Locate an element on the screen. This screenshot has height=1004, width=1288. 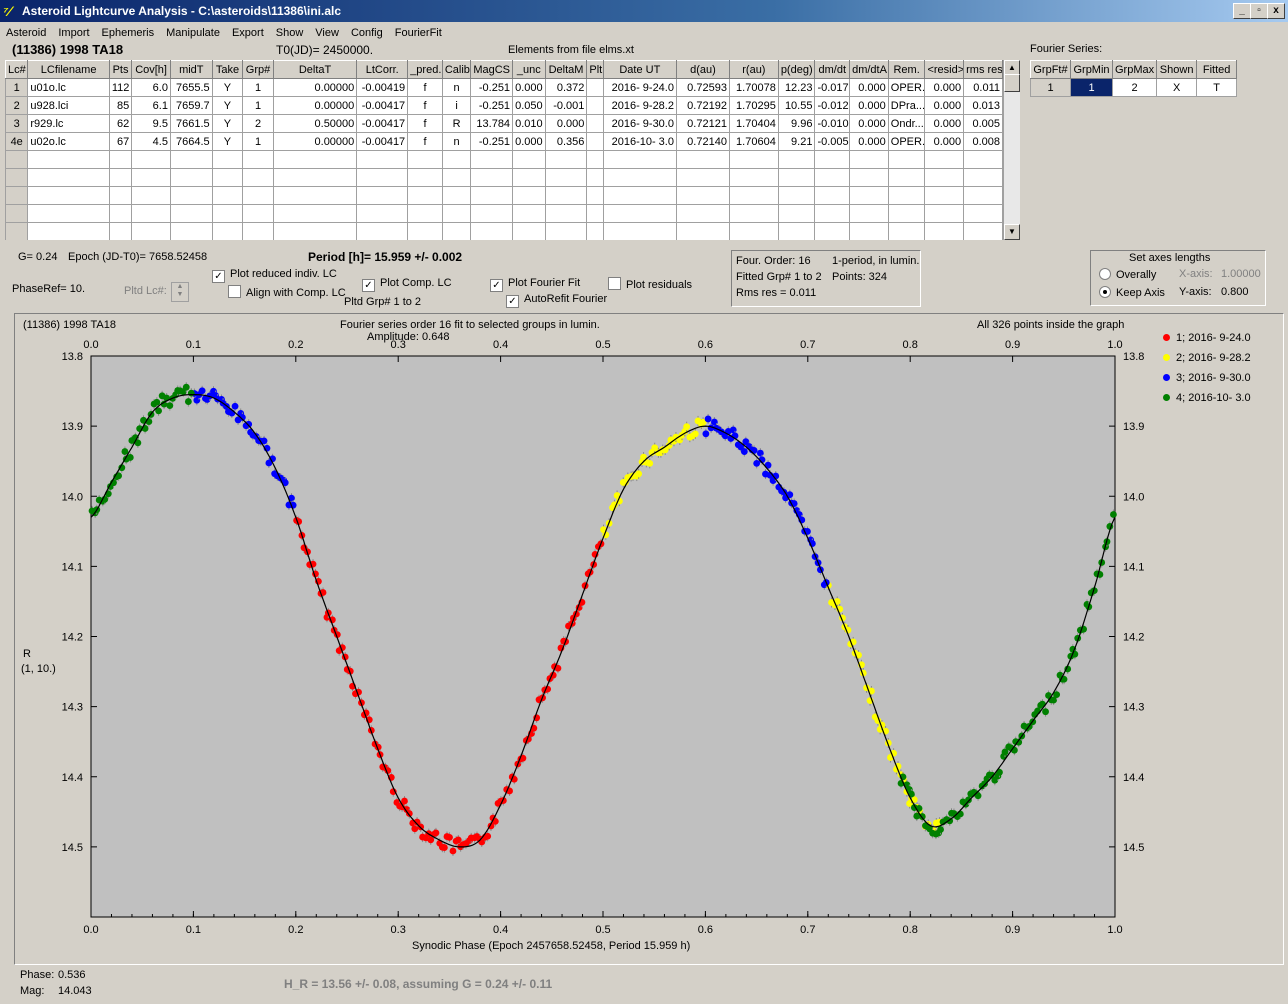
checkbox-box: ✓ is located at coordinates (512, 301).